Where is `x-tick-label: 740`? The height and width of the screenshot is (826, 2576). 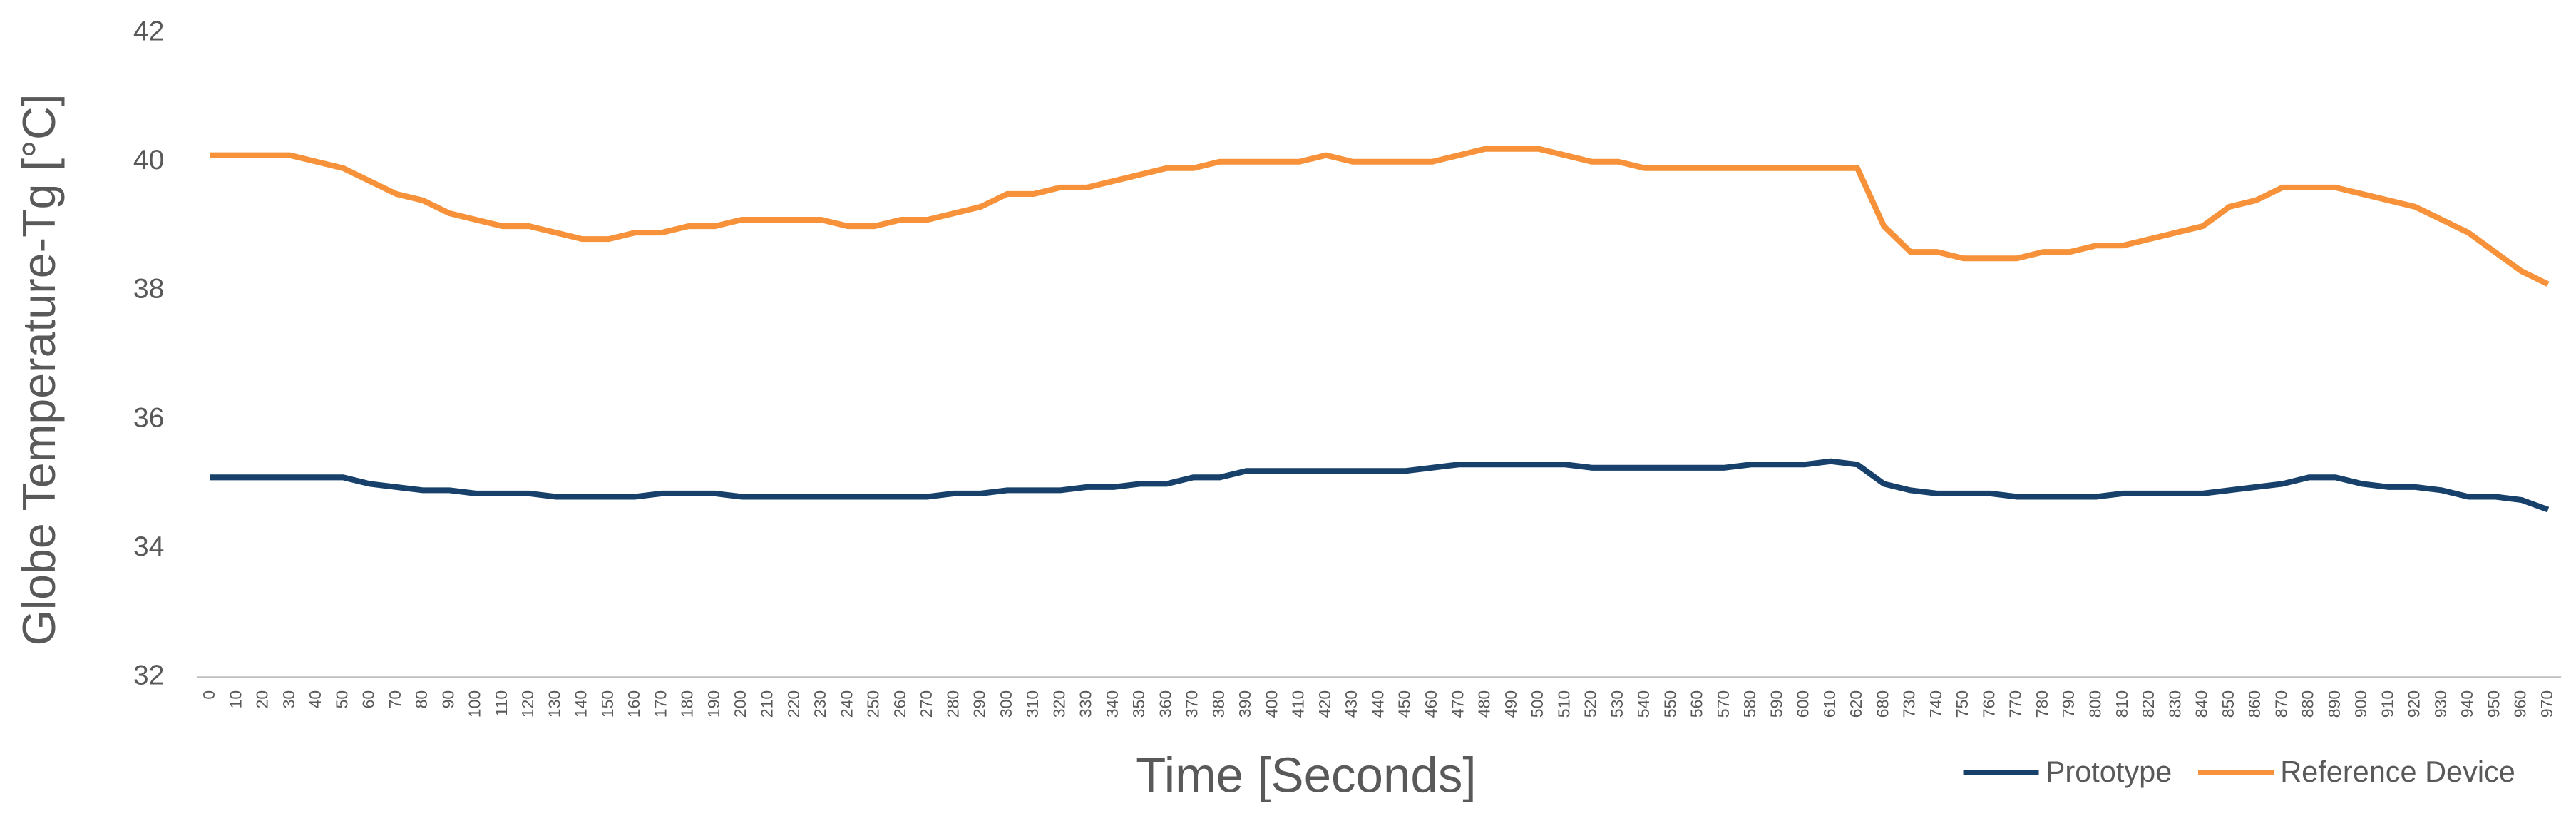 x-tick-label: 740 is located at coordinates (1935, 704).